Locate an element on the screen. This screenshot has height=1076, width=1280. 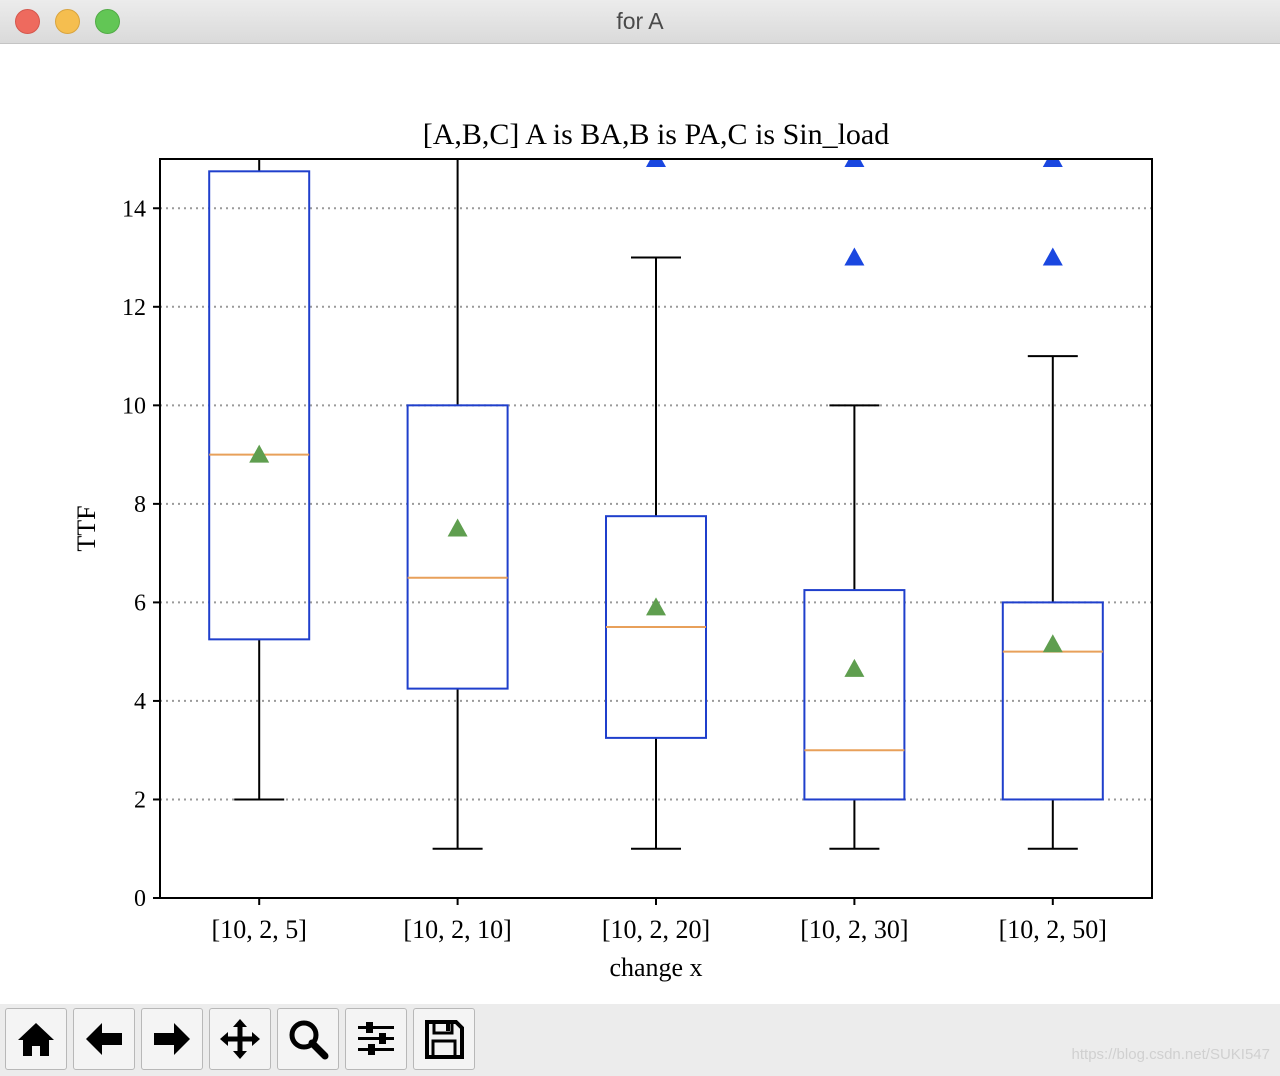
y-tick-label: 0 is located at coordinates (140, 899).